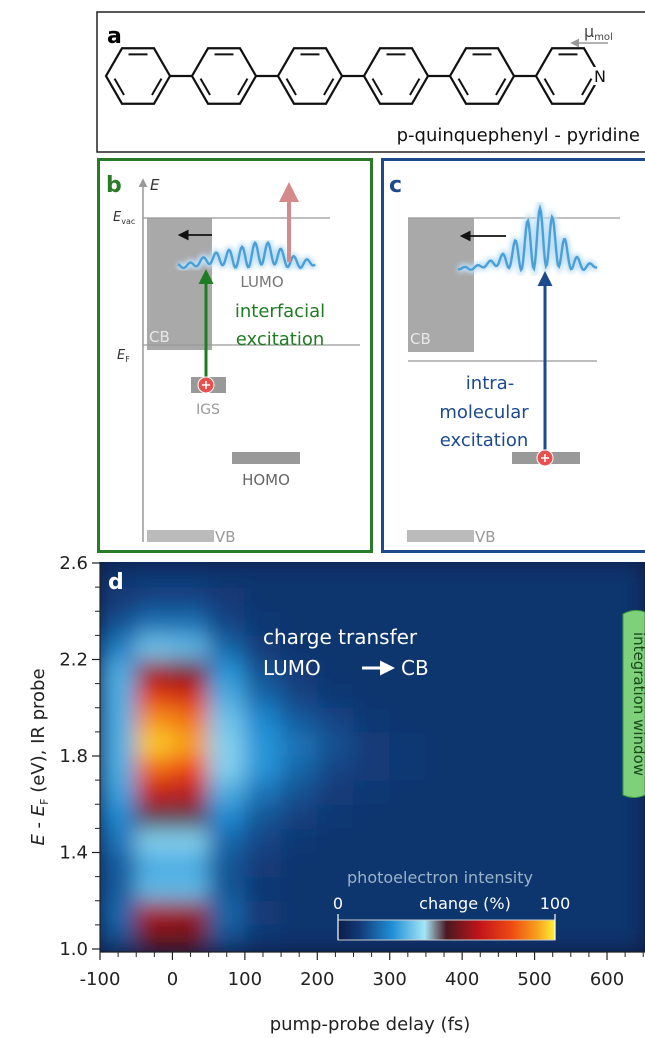  What do you see at coordinates (128, 221) in the screenshot?
I see `evac-sub: vac` at bounding box center [128, 221].